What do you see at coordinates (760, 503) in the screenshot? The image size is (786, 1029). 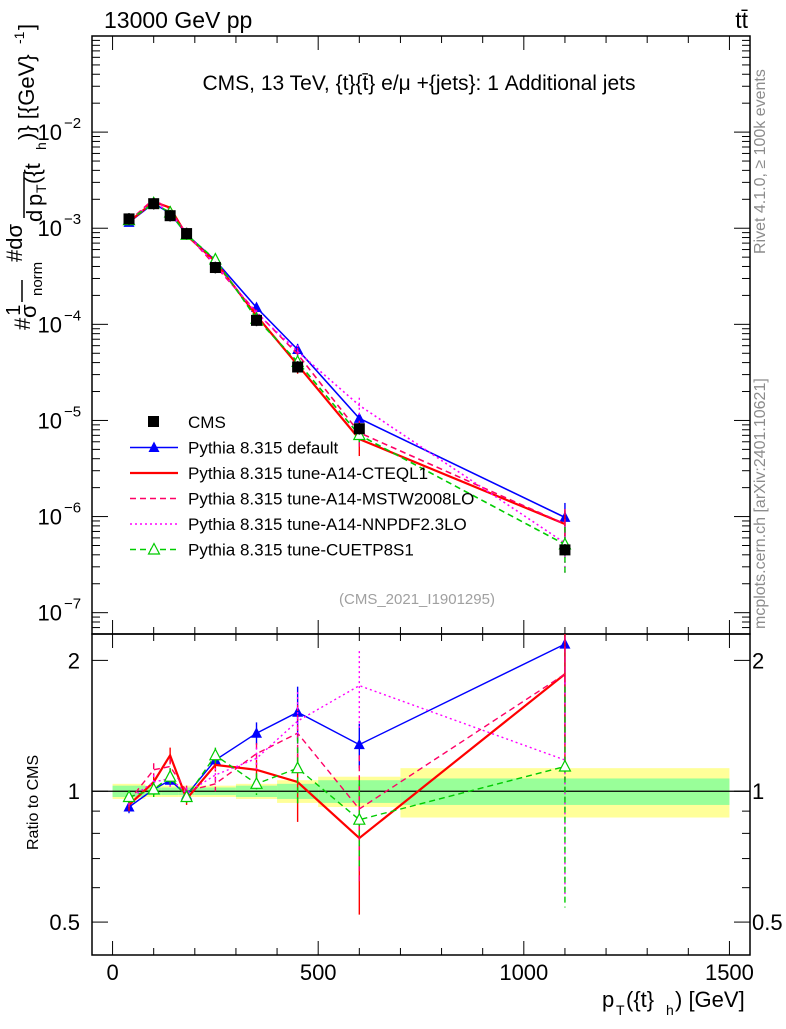 I see `mcplots-label: mcplots.cern.ch [arXiv:2401.10621]` at bounding box center [760, 503].